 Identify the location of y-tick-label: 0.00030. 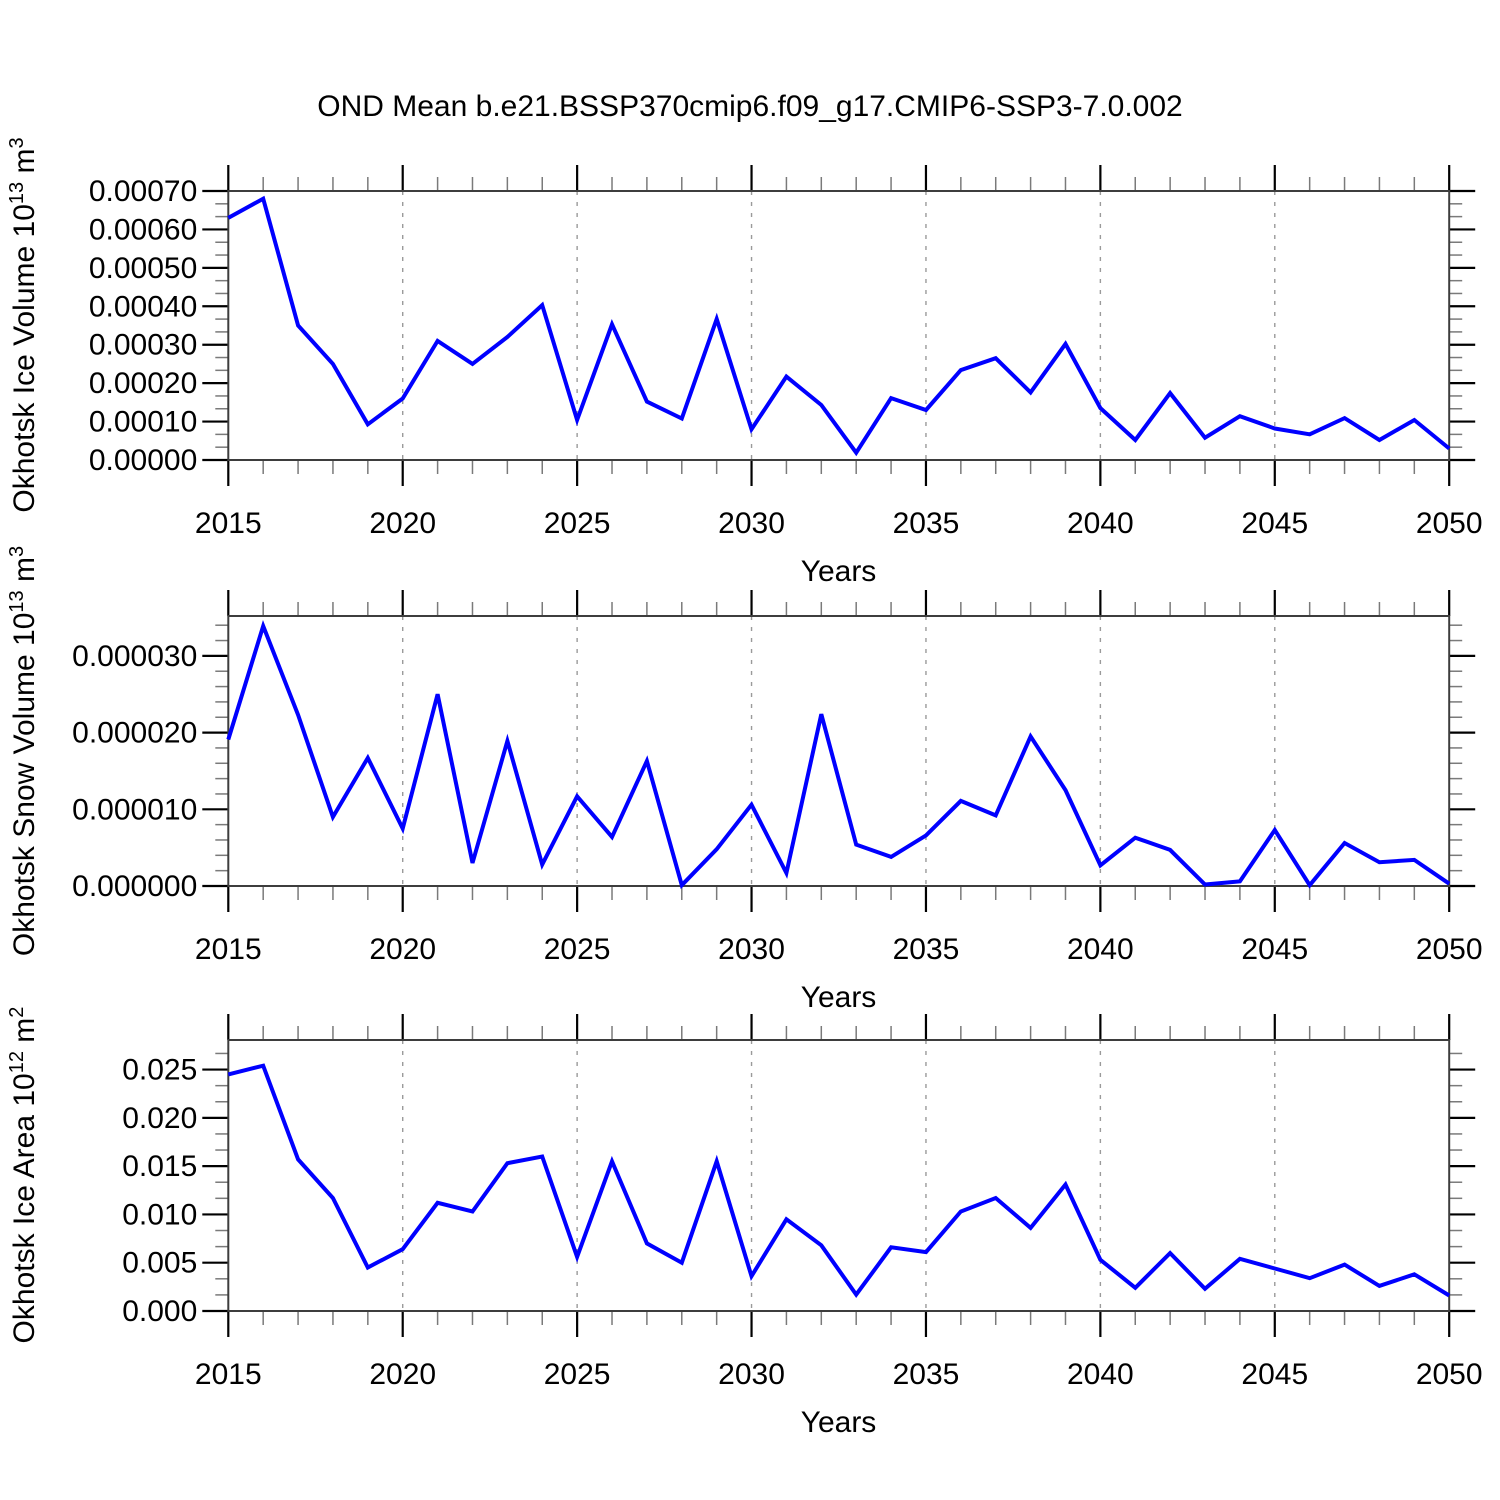
(143, 345).